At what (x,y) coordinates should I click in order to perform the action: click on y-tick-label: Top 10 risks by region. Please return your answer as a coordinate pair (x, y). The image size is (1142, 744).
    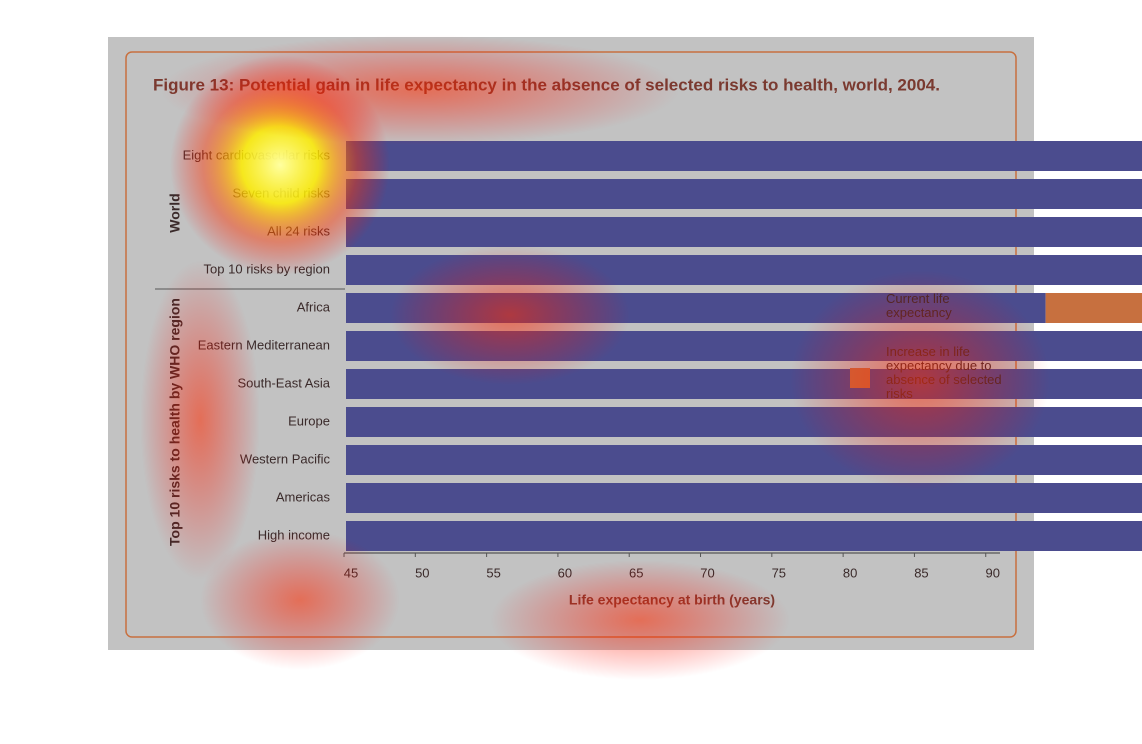
    Looking at the image, I should click on (267, 268).